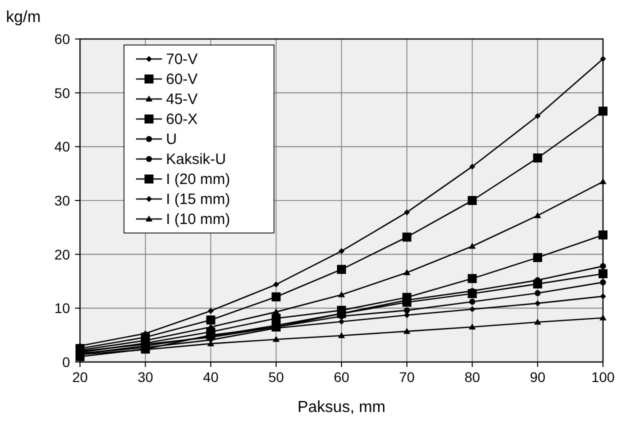  Describe the element at coordinates (198, 179) in the screenshot. I see `legend-label: I (20 mm)` at that location.